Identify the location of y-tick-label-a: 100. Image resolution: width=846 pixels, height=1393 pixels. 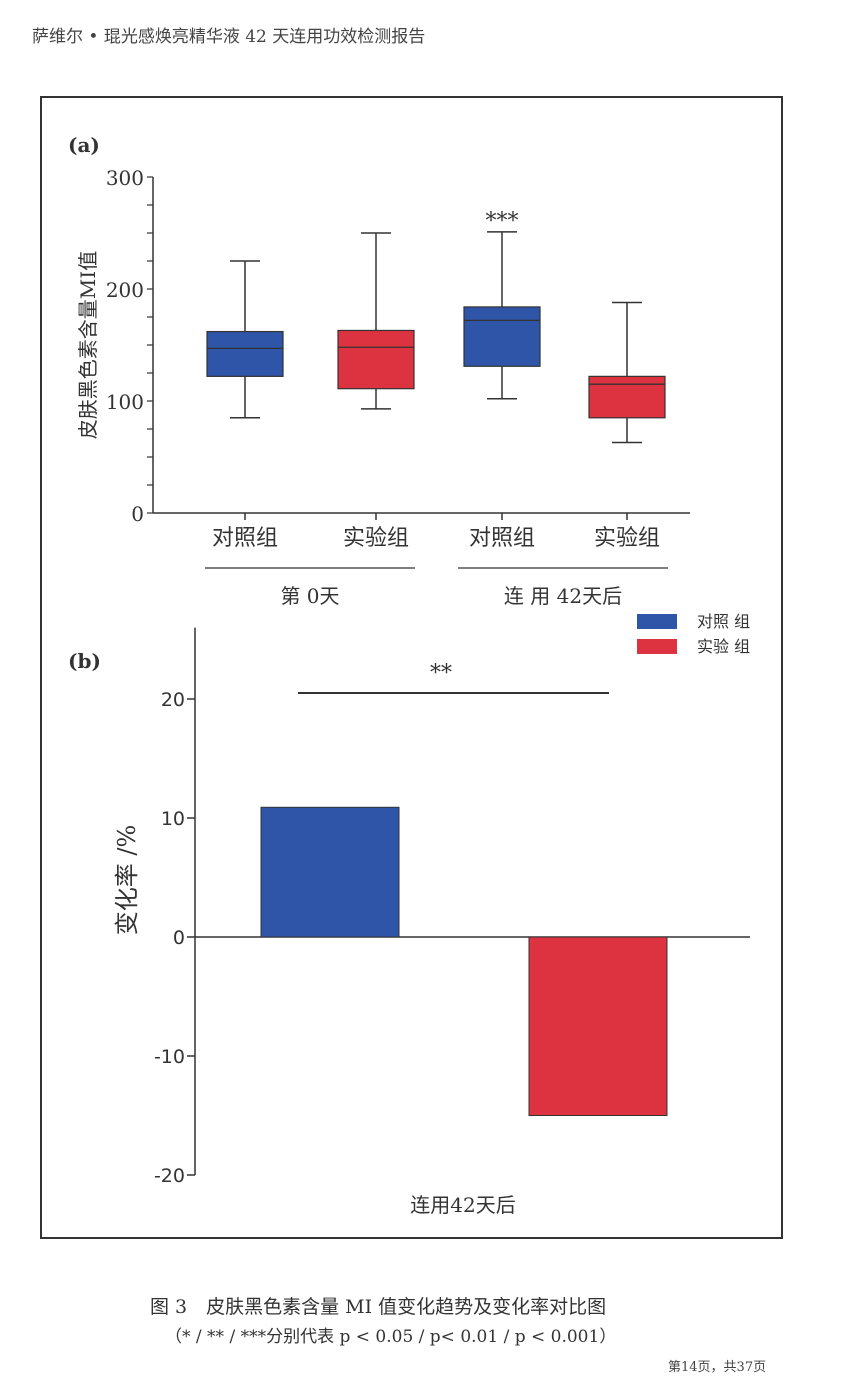
(125, 402).